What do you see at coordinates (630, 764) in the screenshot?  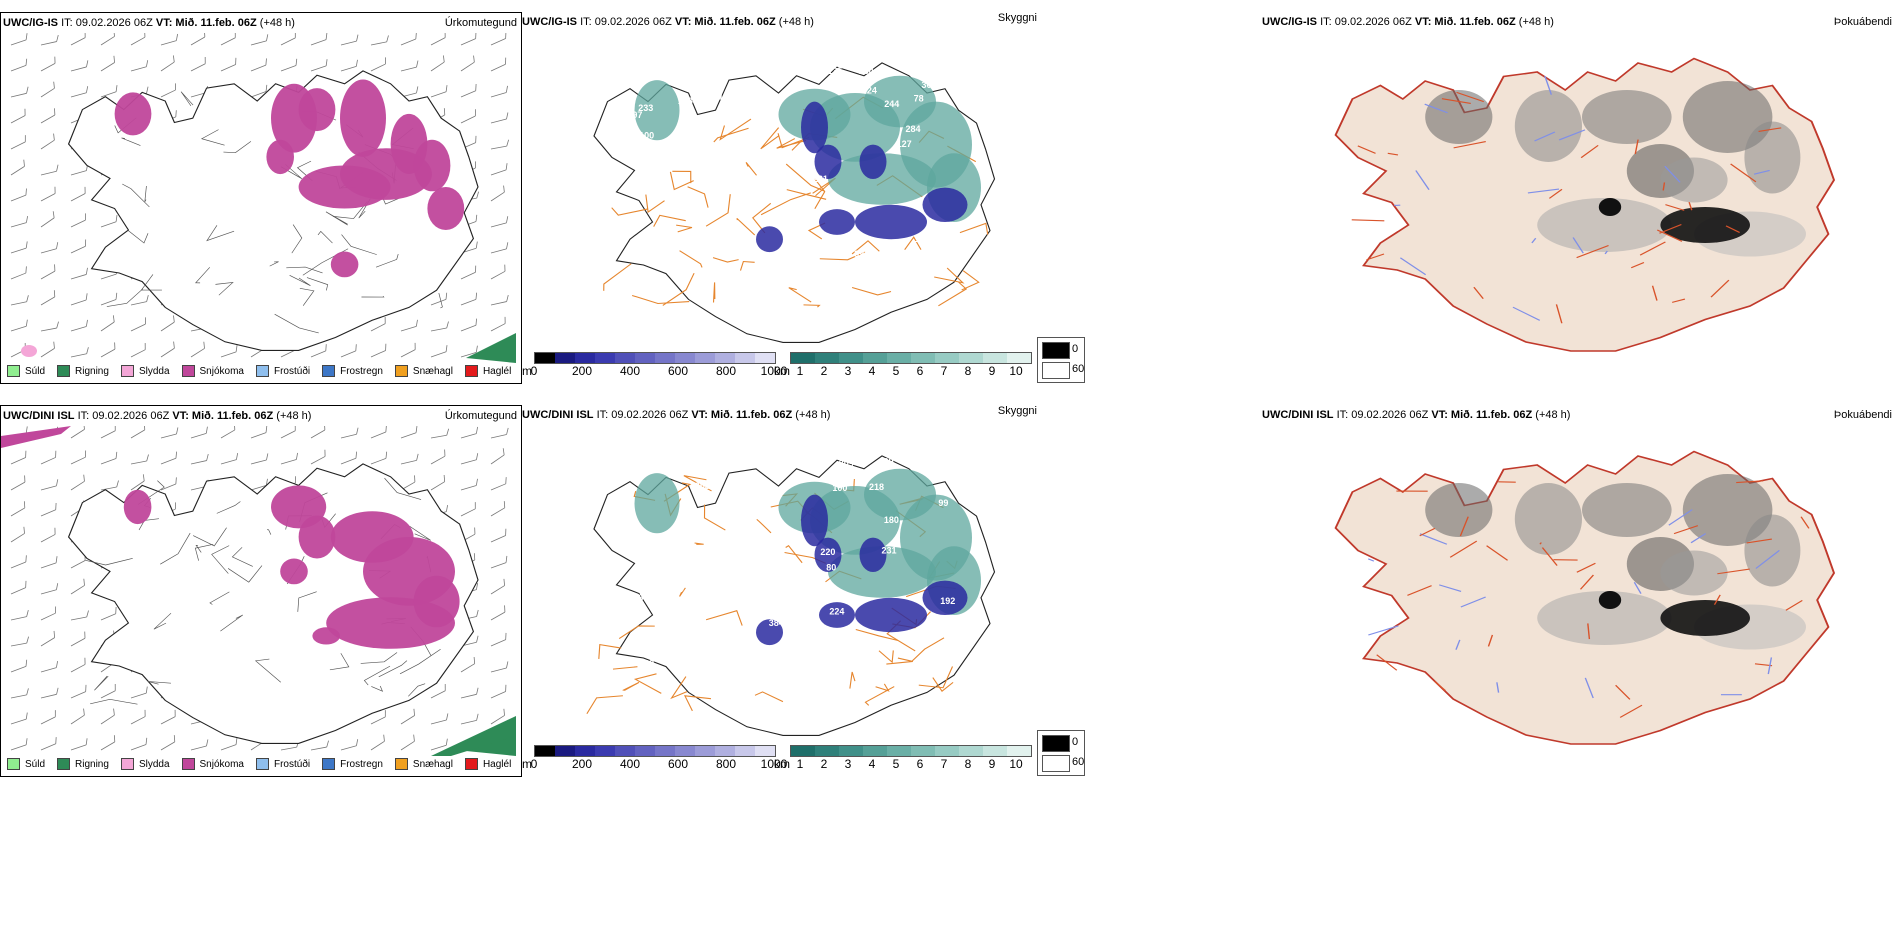 I see `colorbar-tick: 400` at bounding box center [630, 764].